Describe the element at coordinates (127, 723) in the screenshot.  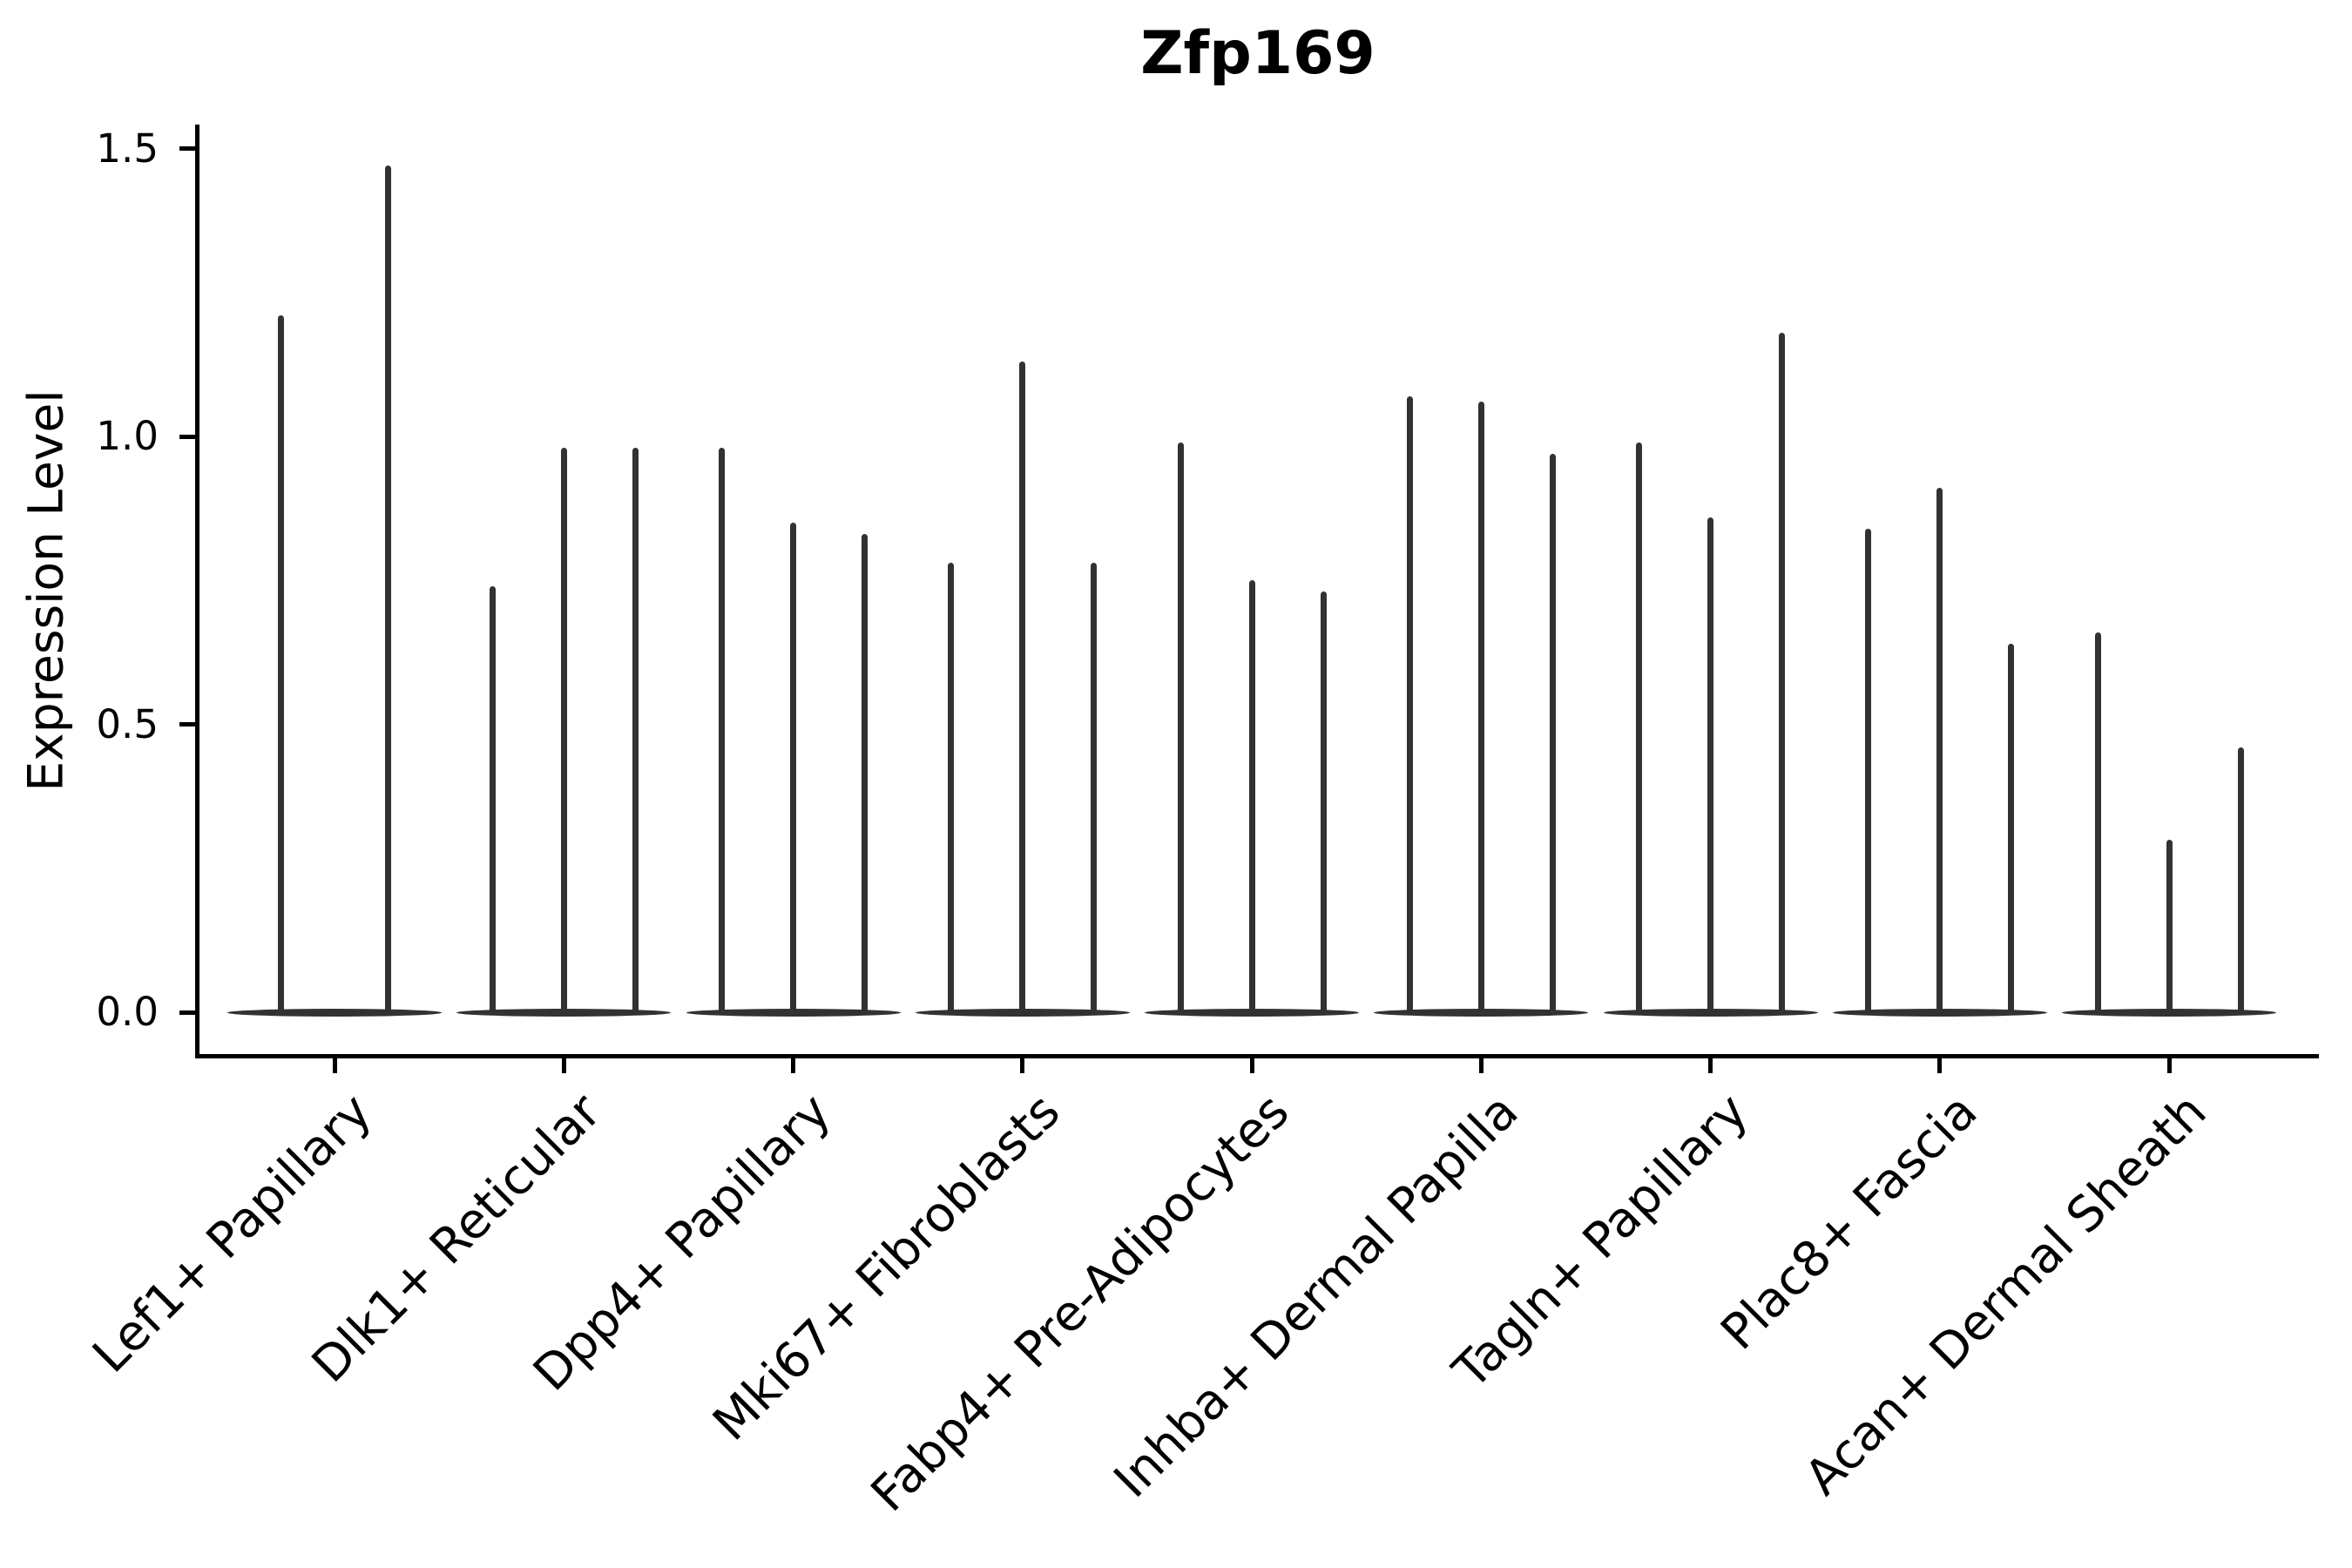
I see `y-tick-label: 0.5` at that location.